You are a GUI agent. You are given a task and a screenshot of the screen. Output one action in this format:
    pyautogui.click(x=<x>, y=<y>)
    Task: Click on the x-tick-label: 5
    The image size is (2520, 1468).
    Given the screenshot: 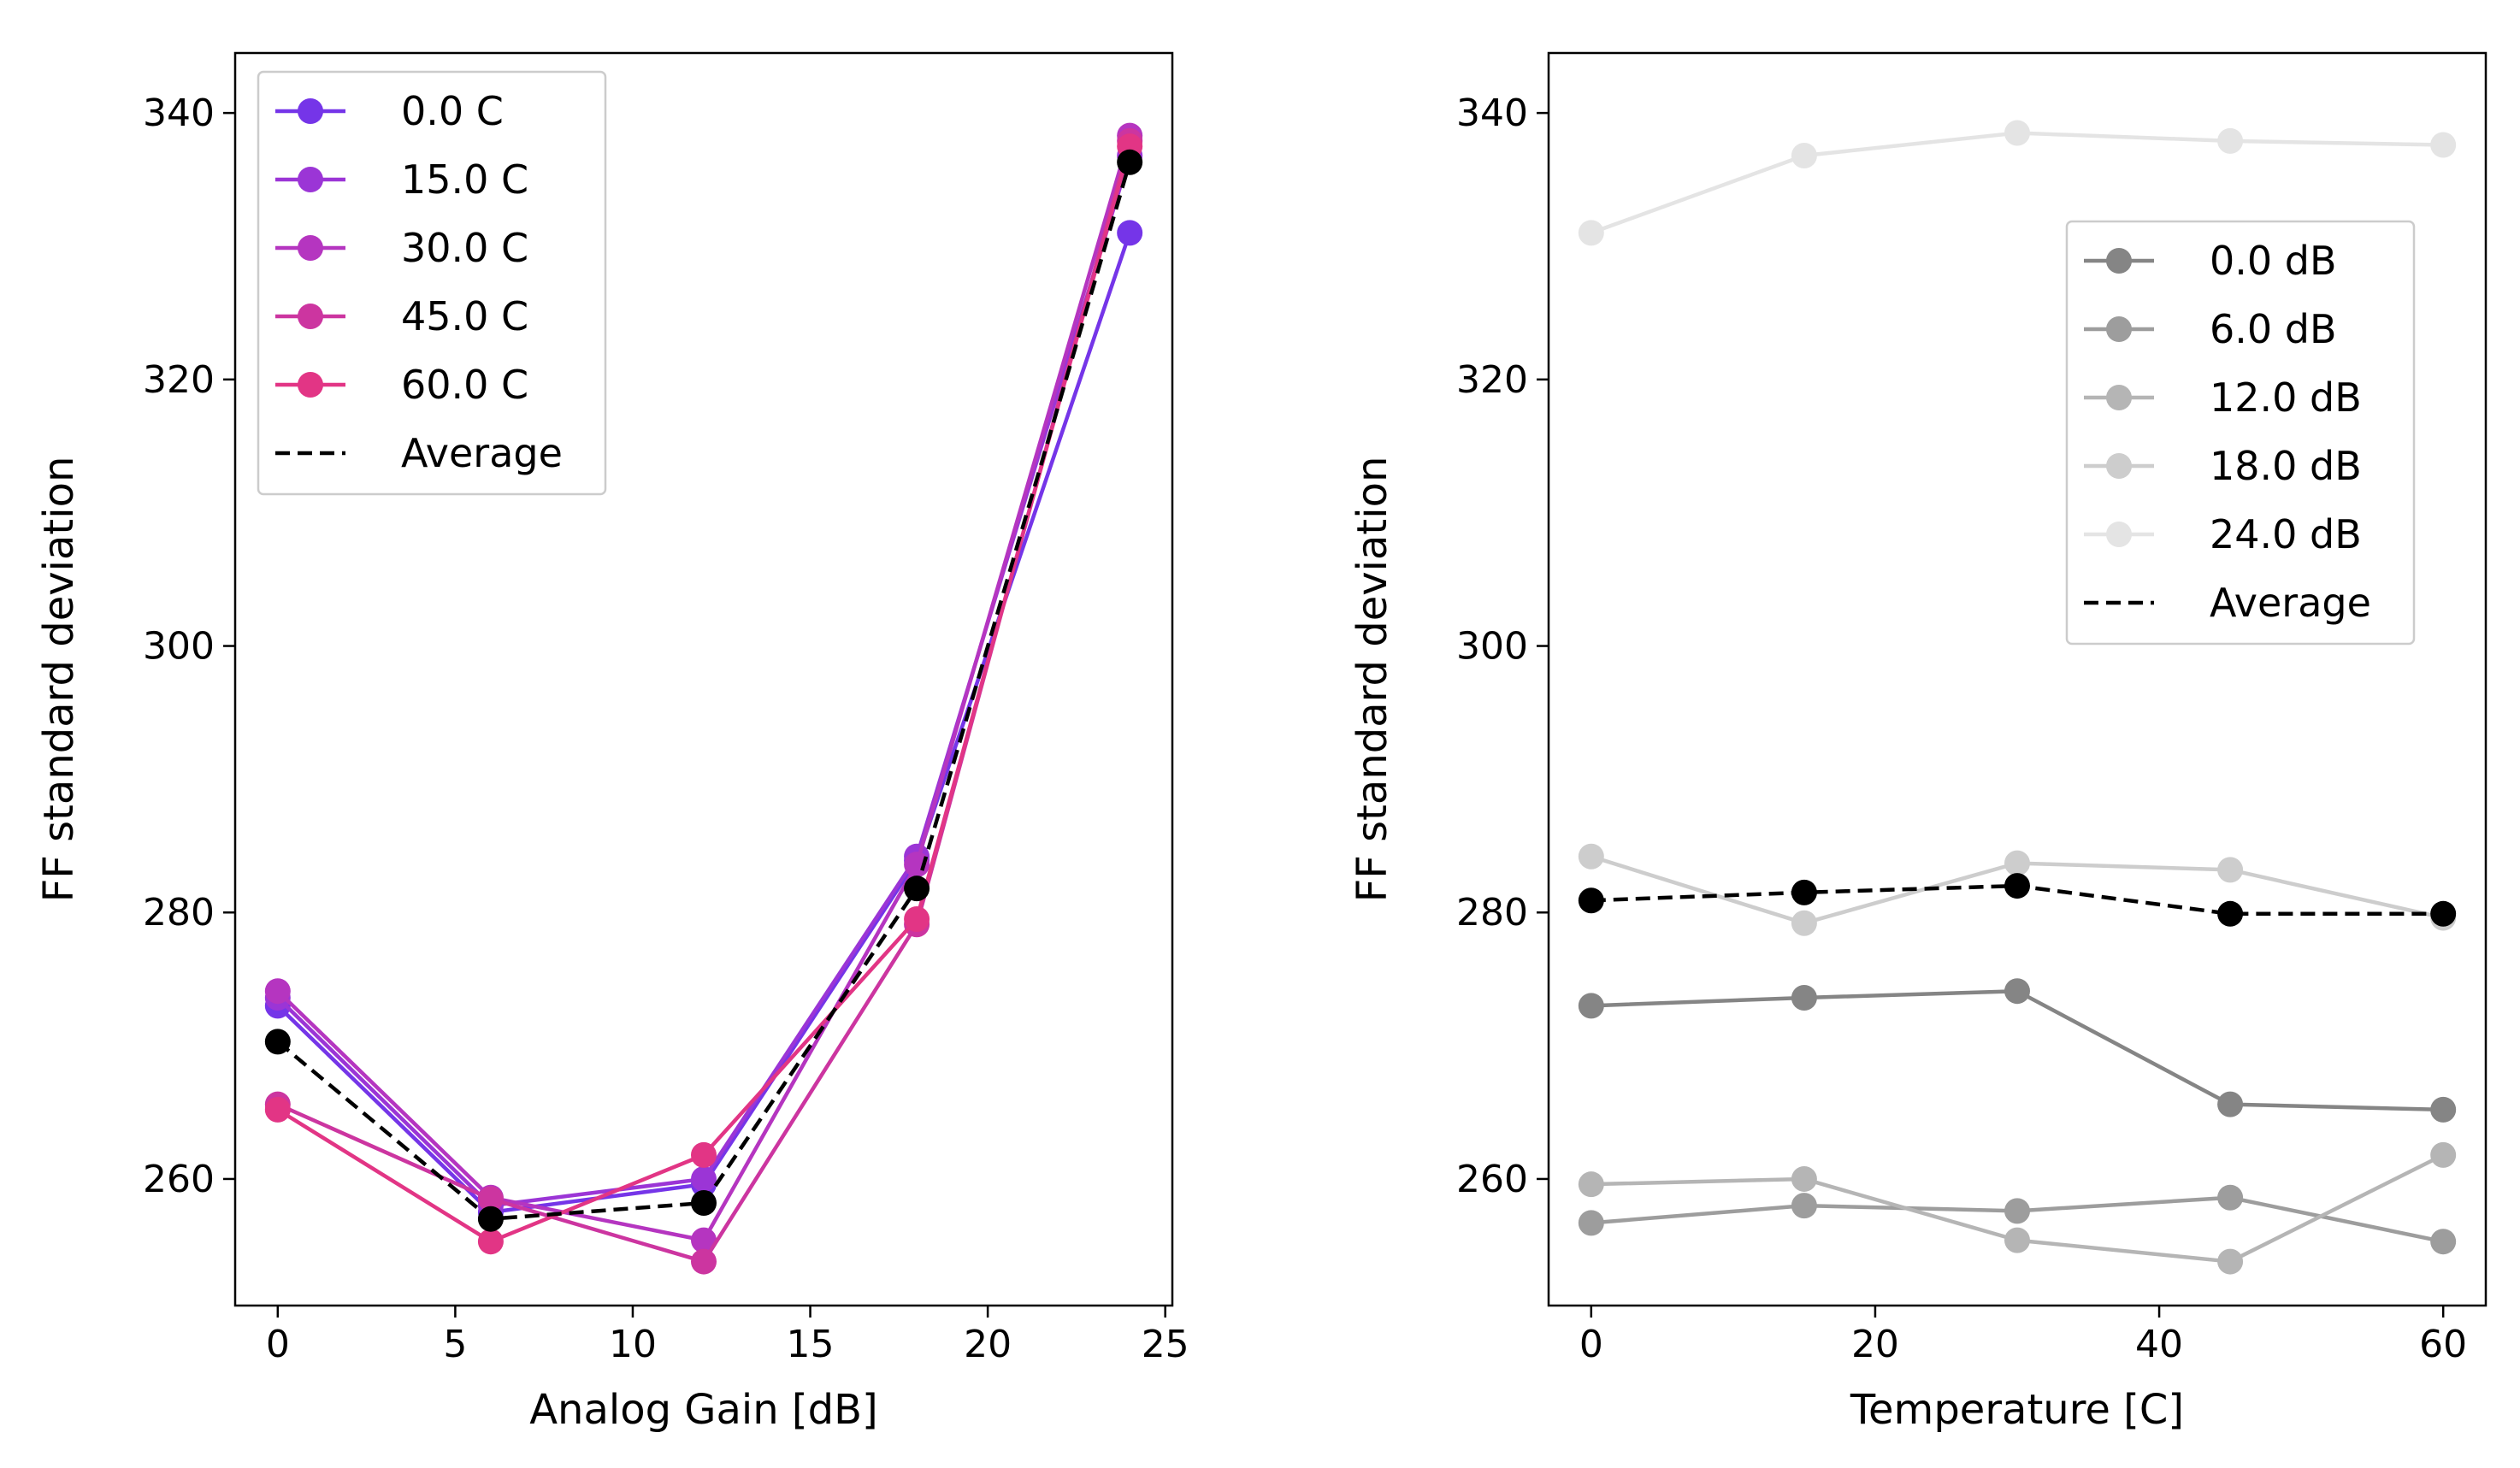 What is the action you would take?
    pyautogui.click(x=455, y=1344)
    